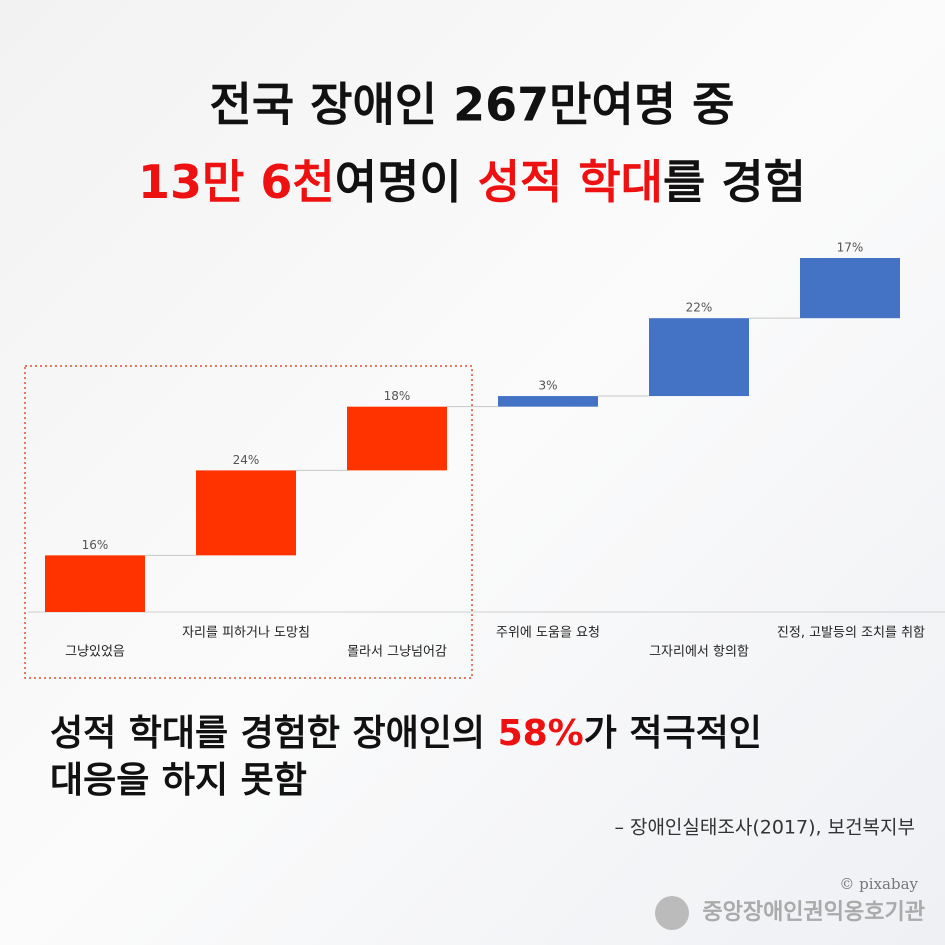 Image resolution: width=945 pixels, height=945 pixels. I want to click on value-label: 18%, so click(397, 396).